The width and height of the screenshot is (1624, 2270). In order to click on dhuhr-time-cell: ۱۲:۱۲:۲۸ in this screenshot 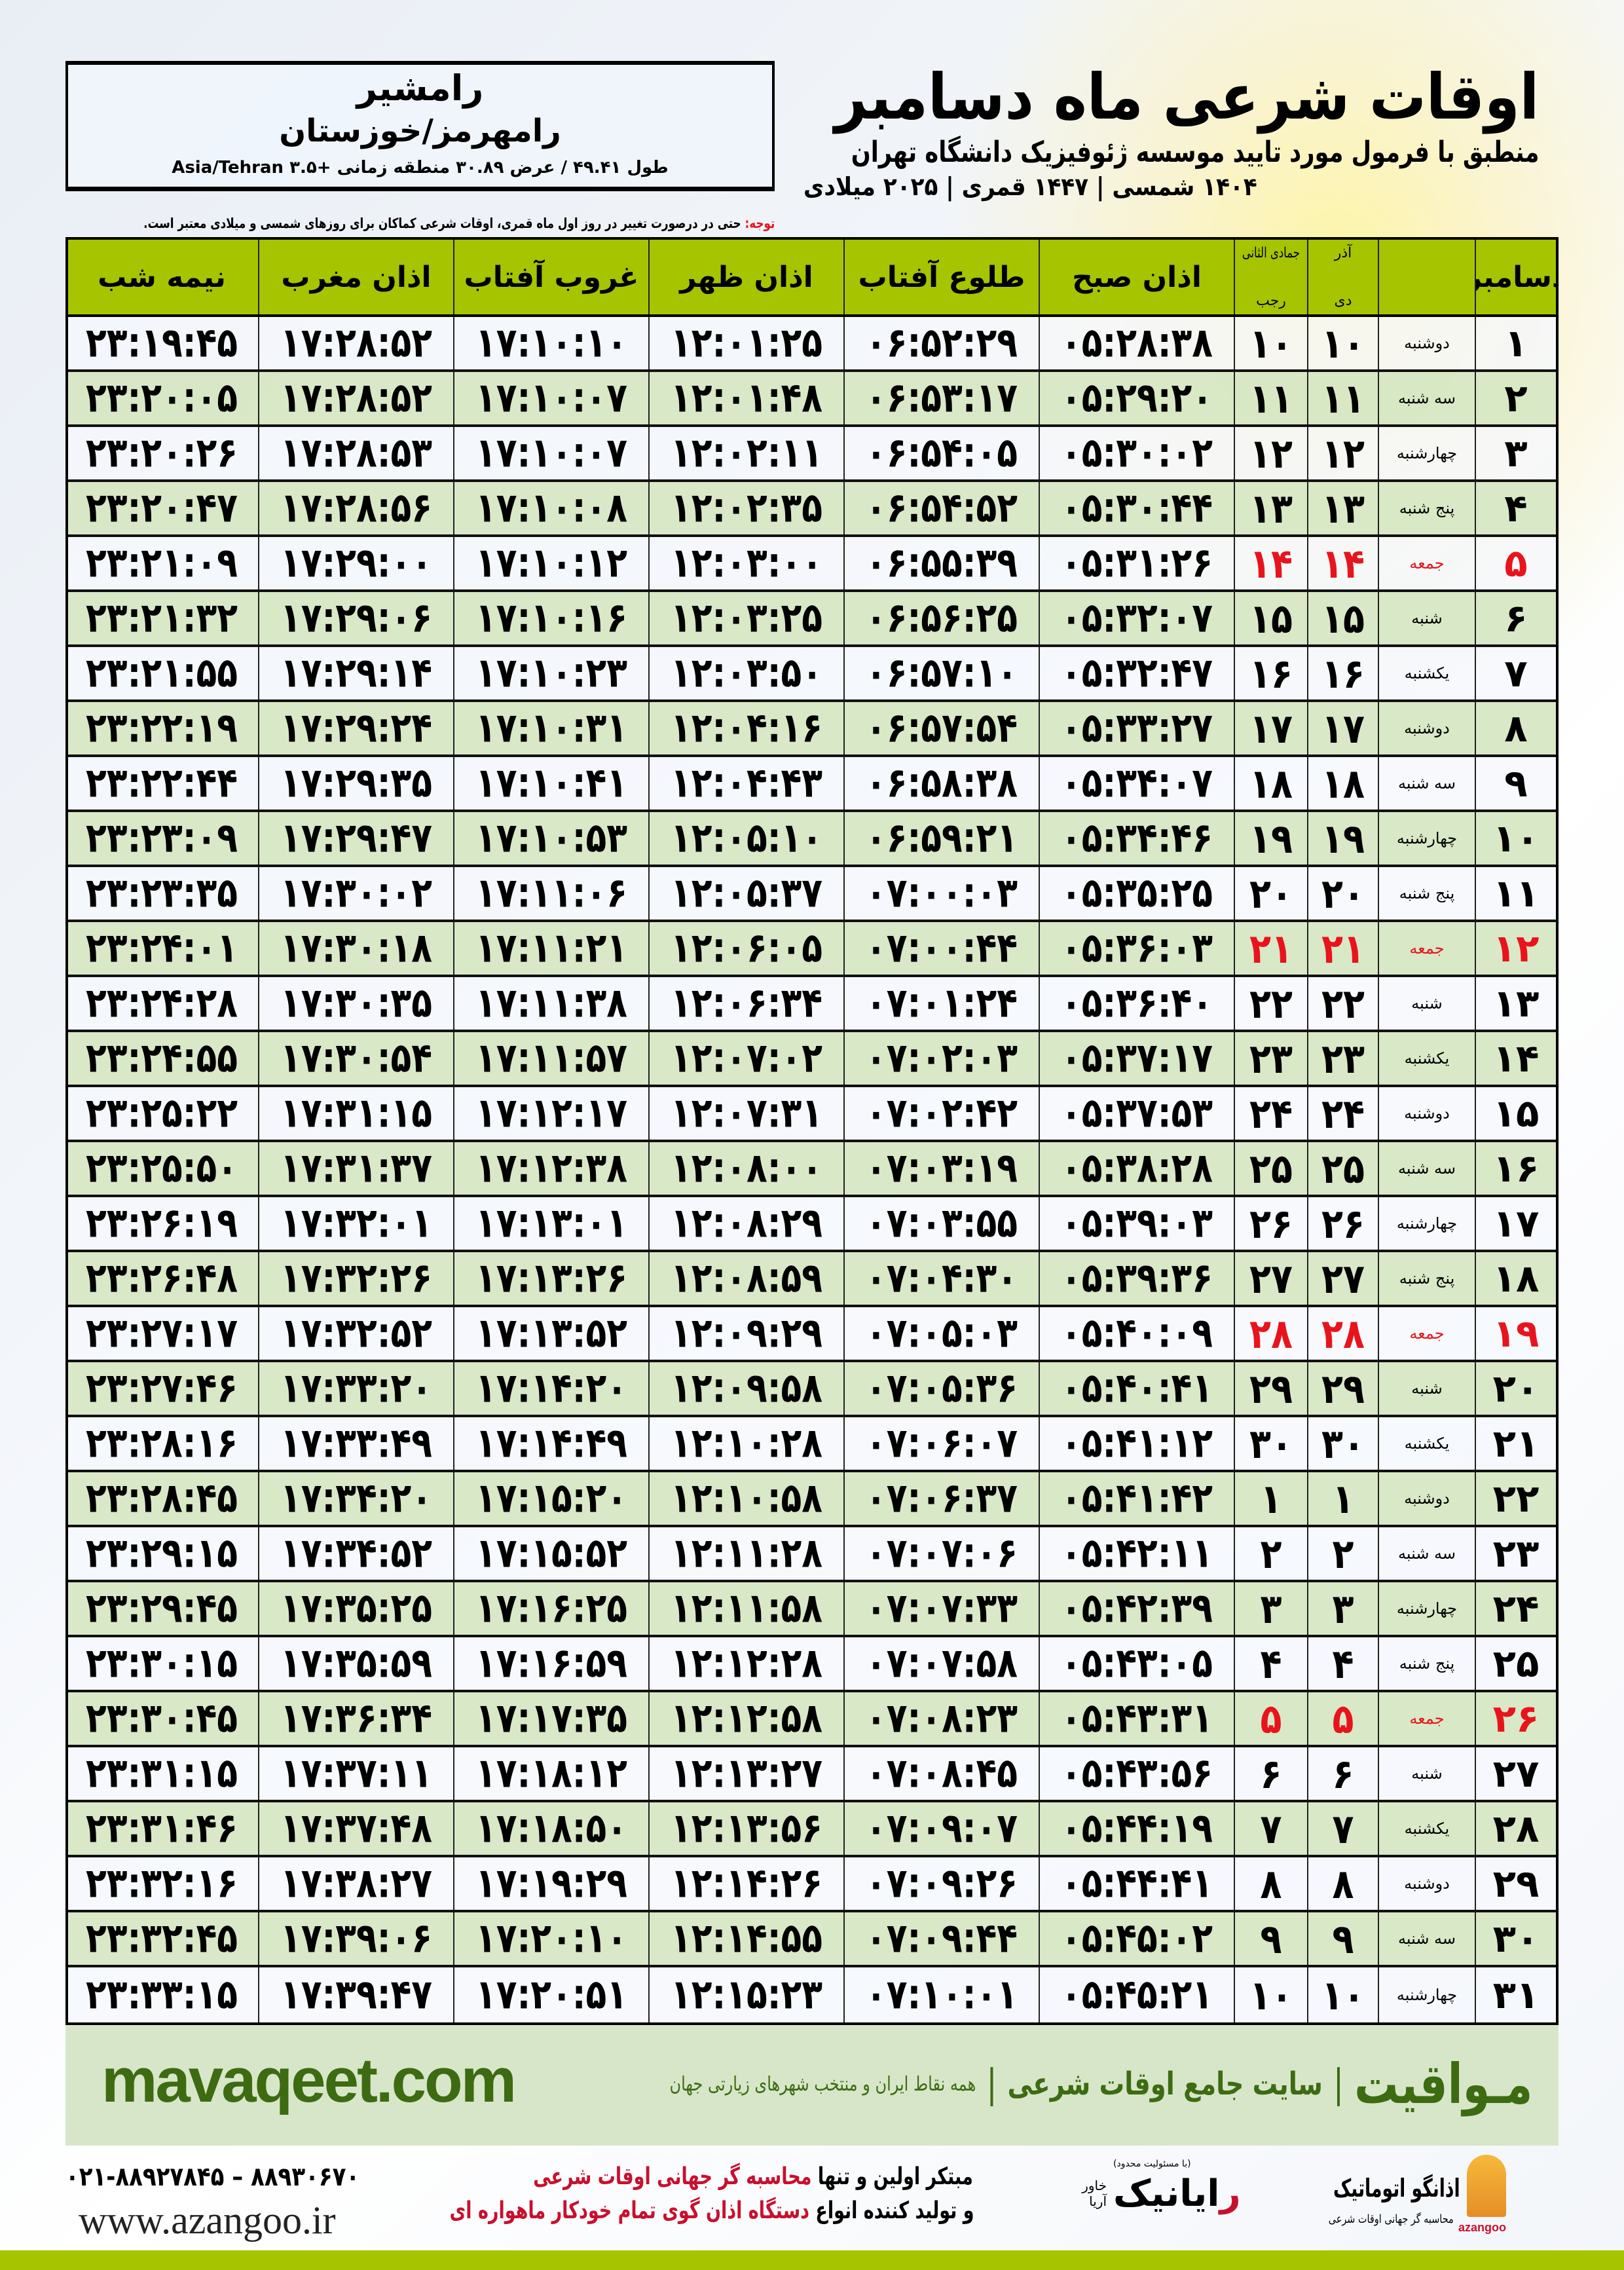, I will do `click(745, 1663)`.